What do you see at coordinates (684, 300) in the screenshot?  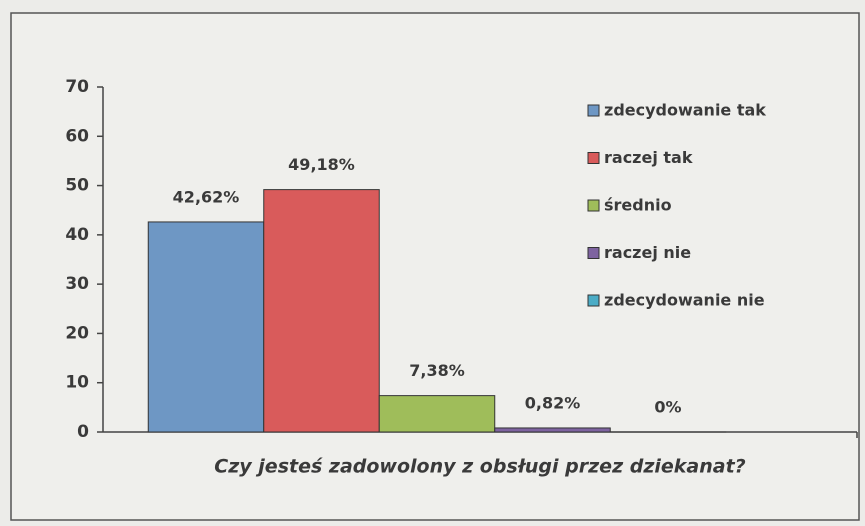 I see `legend-label: zdecydowanie nie` at bounding box center [684, 300].